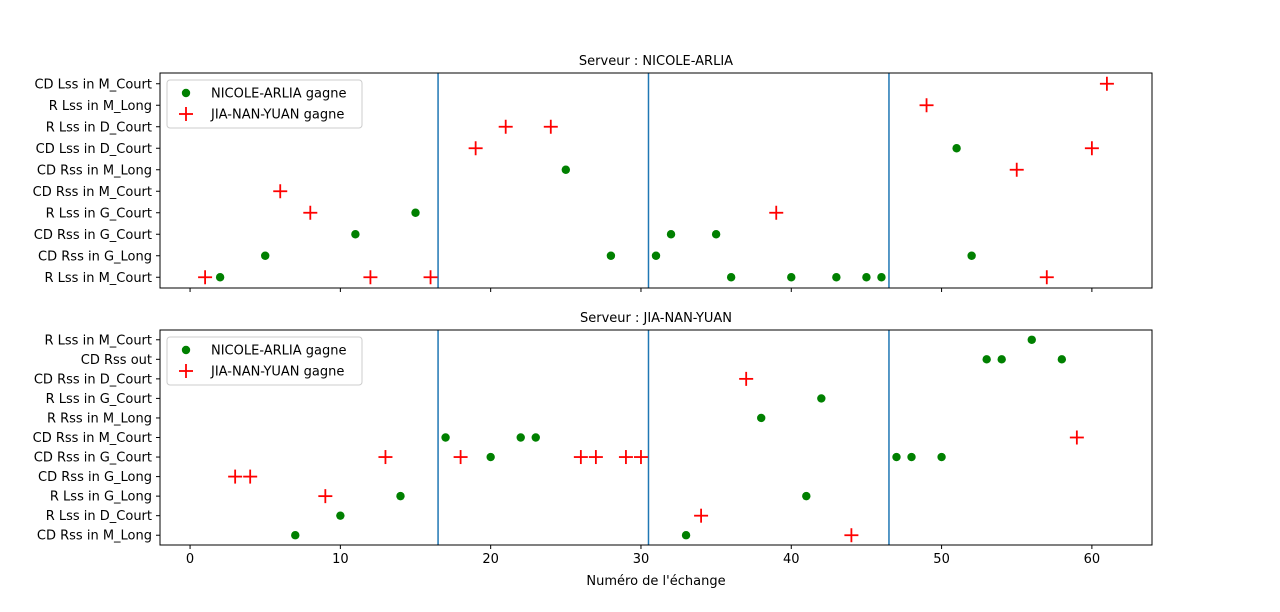 The image size is (1280, 612). What do you see at coordinates (1092, 559) in the screenshot?
I see `x-tick-label: 60` at bounding box center [1092, 559].